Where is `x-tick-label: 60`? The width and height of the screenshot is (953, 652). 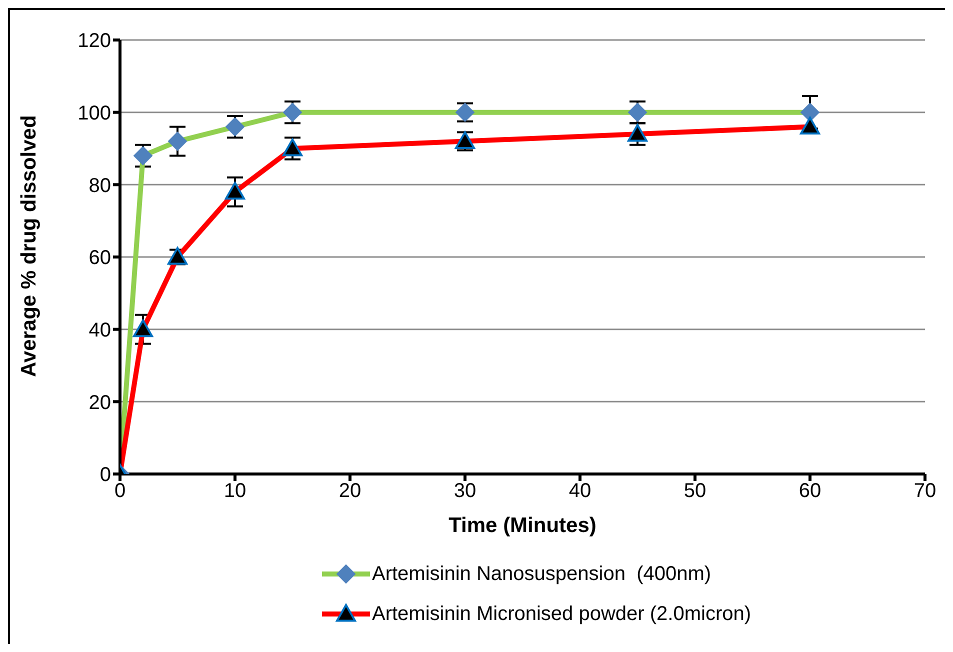 x-tick-label: 60 is located at coordinates (810, 491).